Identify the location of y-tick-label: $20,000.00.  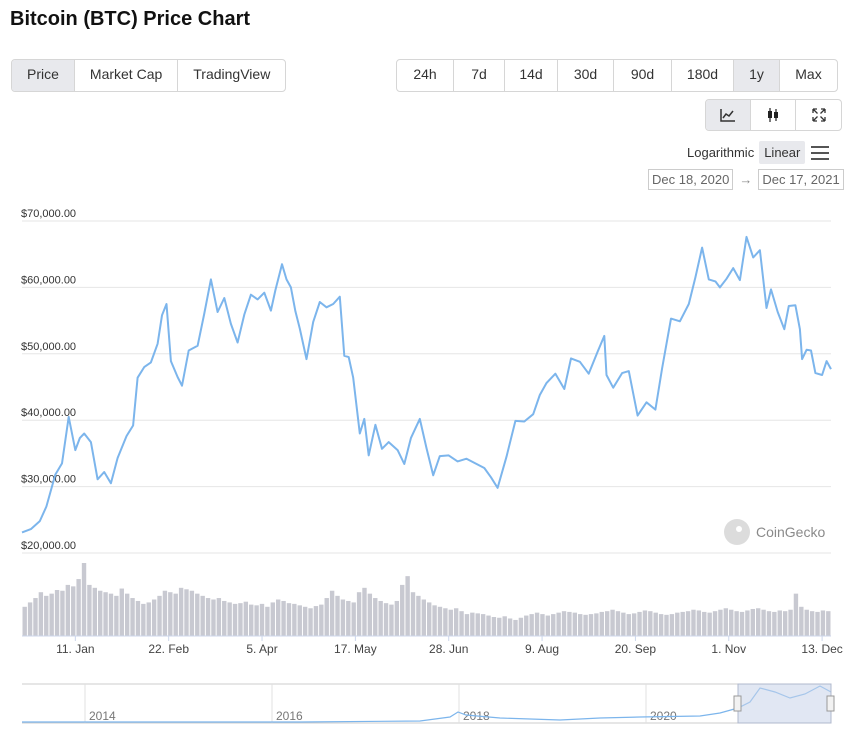
(48, 546).